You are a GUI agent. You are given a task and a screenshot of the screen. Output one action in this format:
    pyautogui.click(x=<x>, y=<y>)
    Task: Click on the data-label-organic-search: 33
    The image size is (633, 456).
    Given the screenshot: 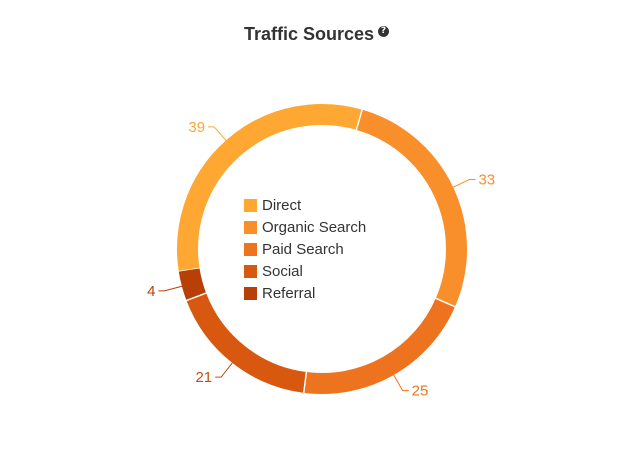 What is the action you would take?
    pyautogui.click(x=486, y=180)
    